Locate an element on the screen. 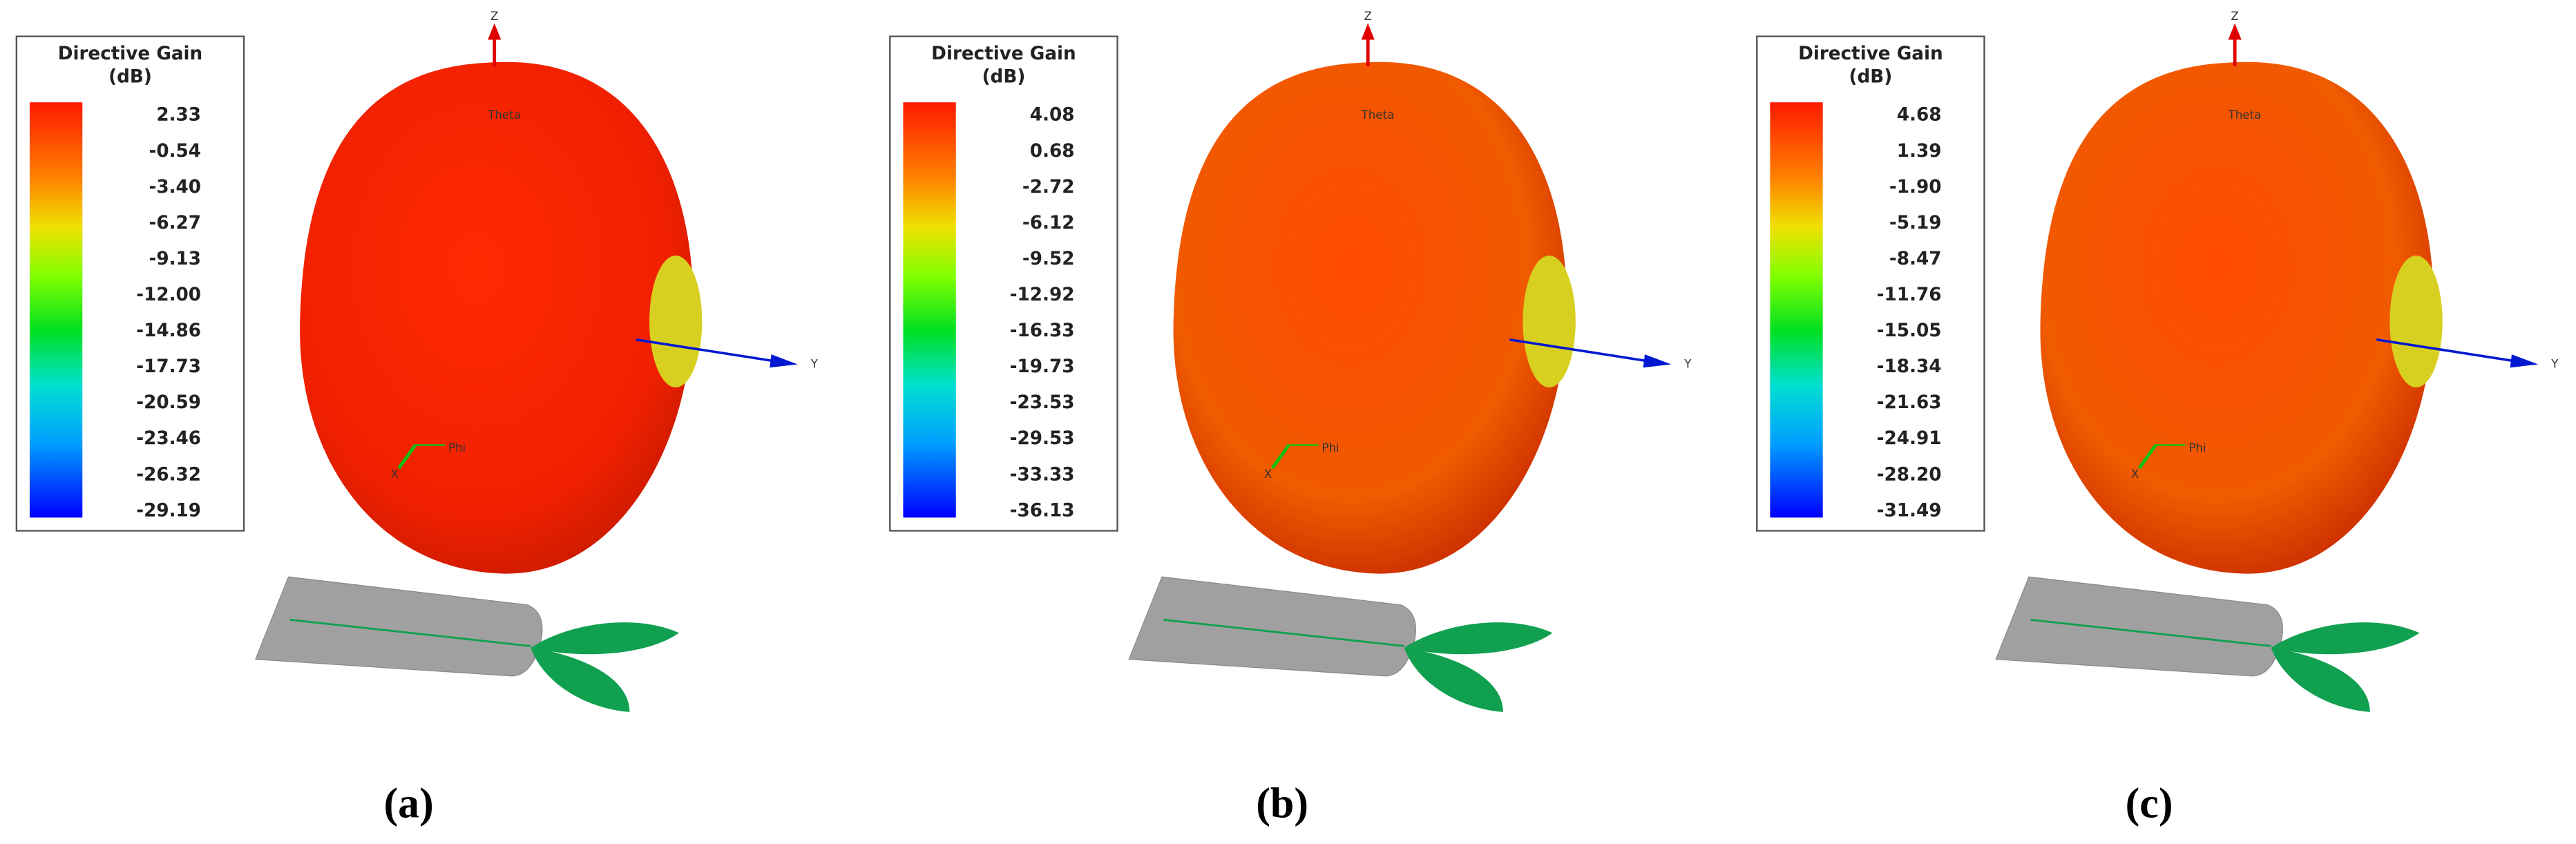 The image size is (2576, 844). legend-level: -19.73 is located at coordinates (1042, 366).